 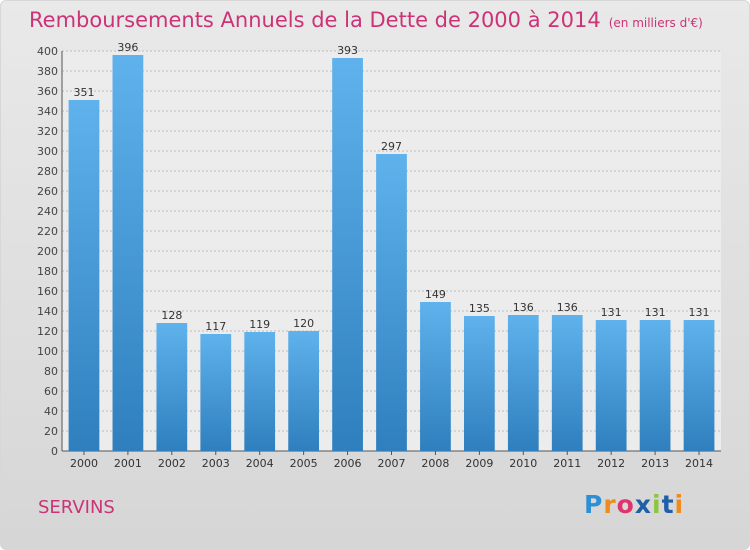 I want to click on bar-value-label: 117, so click(x=215, y=326).